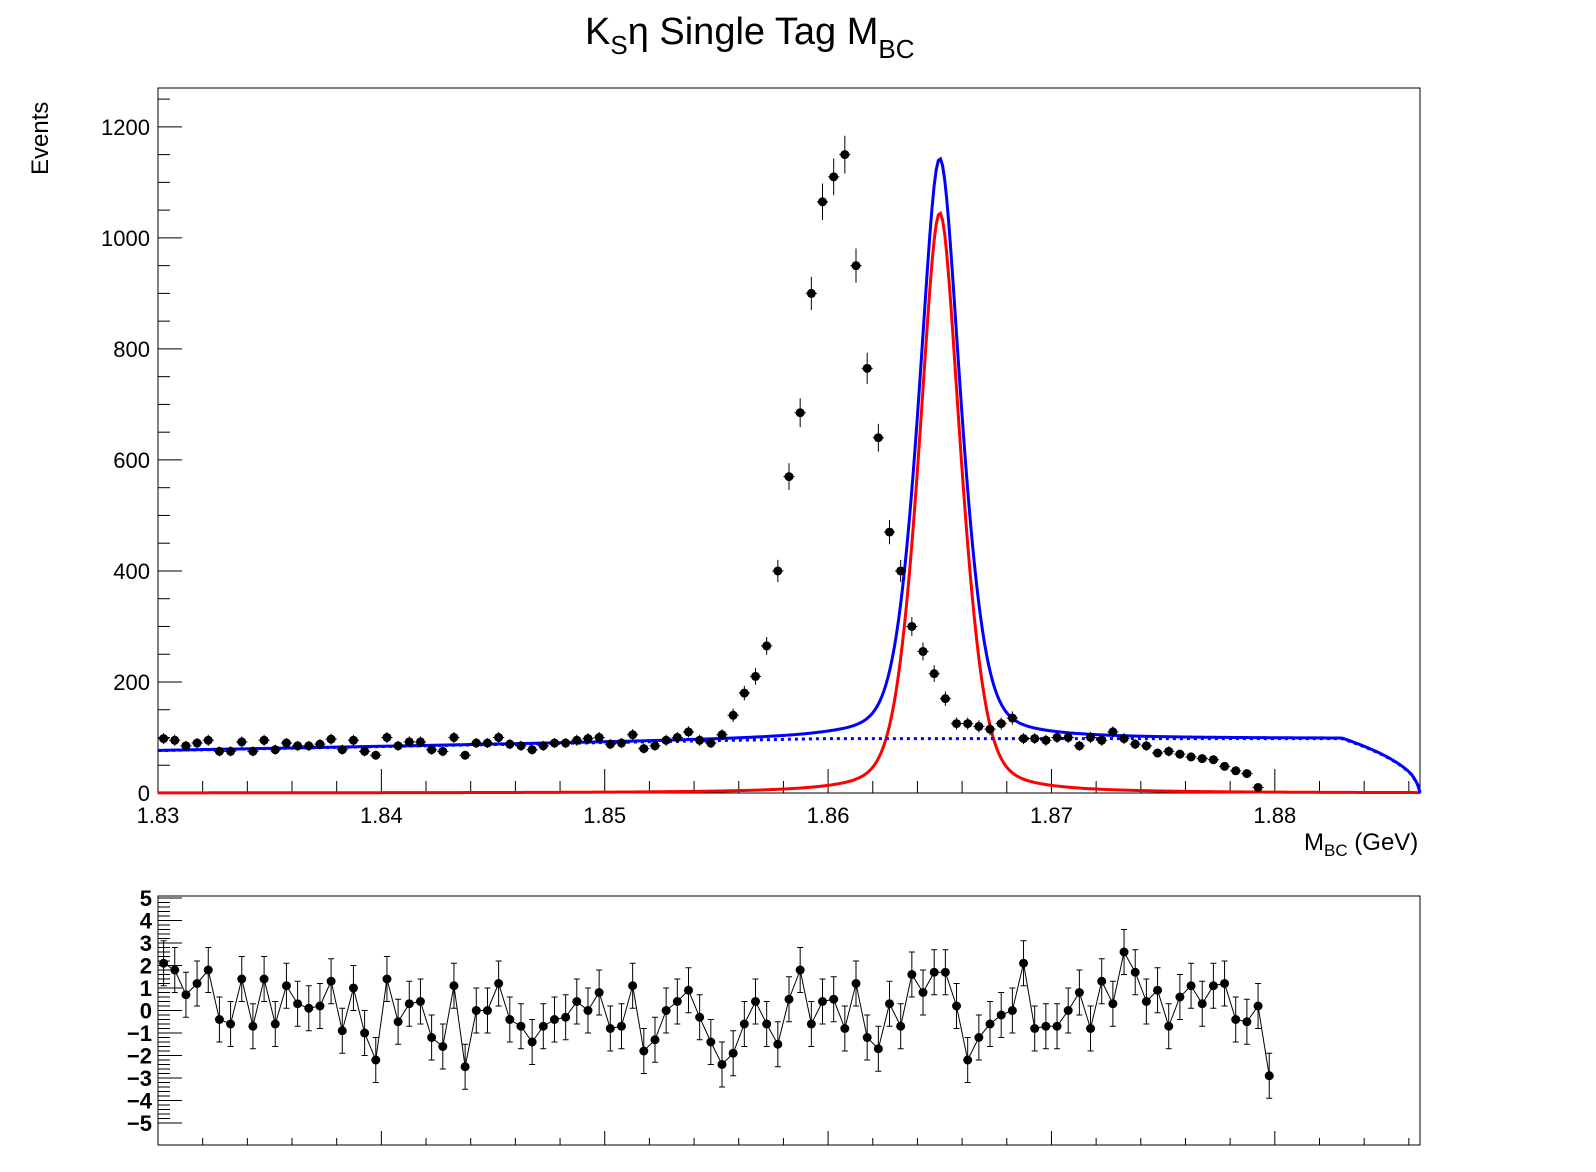 This screenshot has height=1172, width=1596. What do you see at coordinates (1314, 842) in the screenshot?
I see `x-axis-label-m: M` at bounding box center [1314, 842].